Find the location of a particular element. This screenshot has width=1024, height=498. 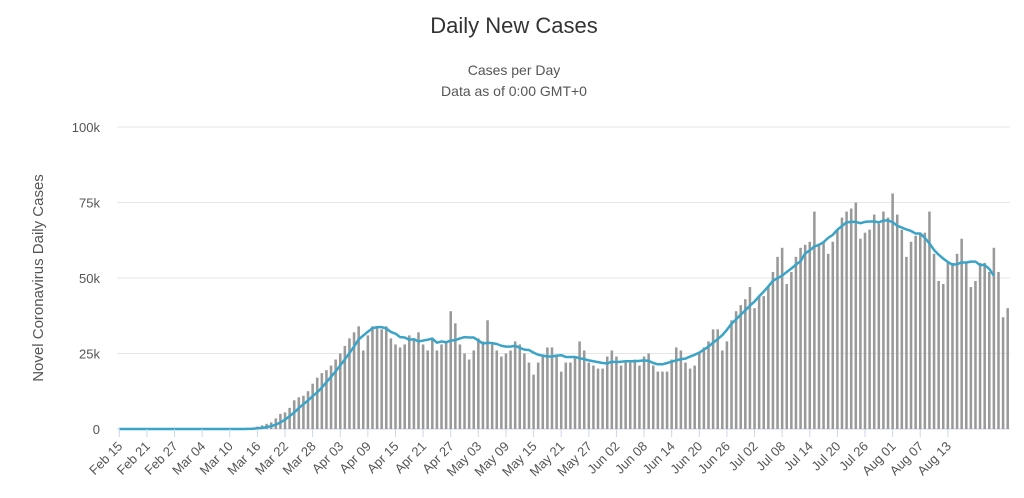

y-tick-label: 0 is located at coordinates (96, 429).